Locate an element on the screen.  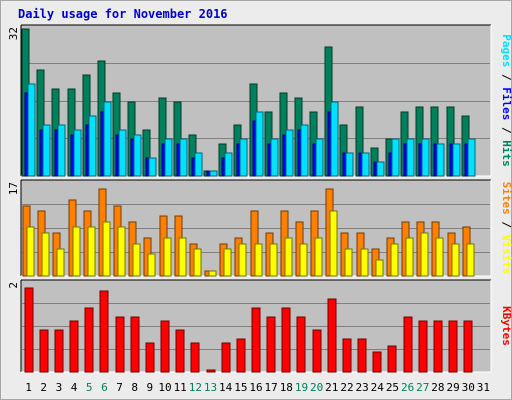
x-tick-label: 8 is located at coordinates (134, 387).